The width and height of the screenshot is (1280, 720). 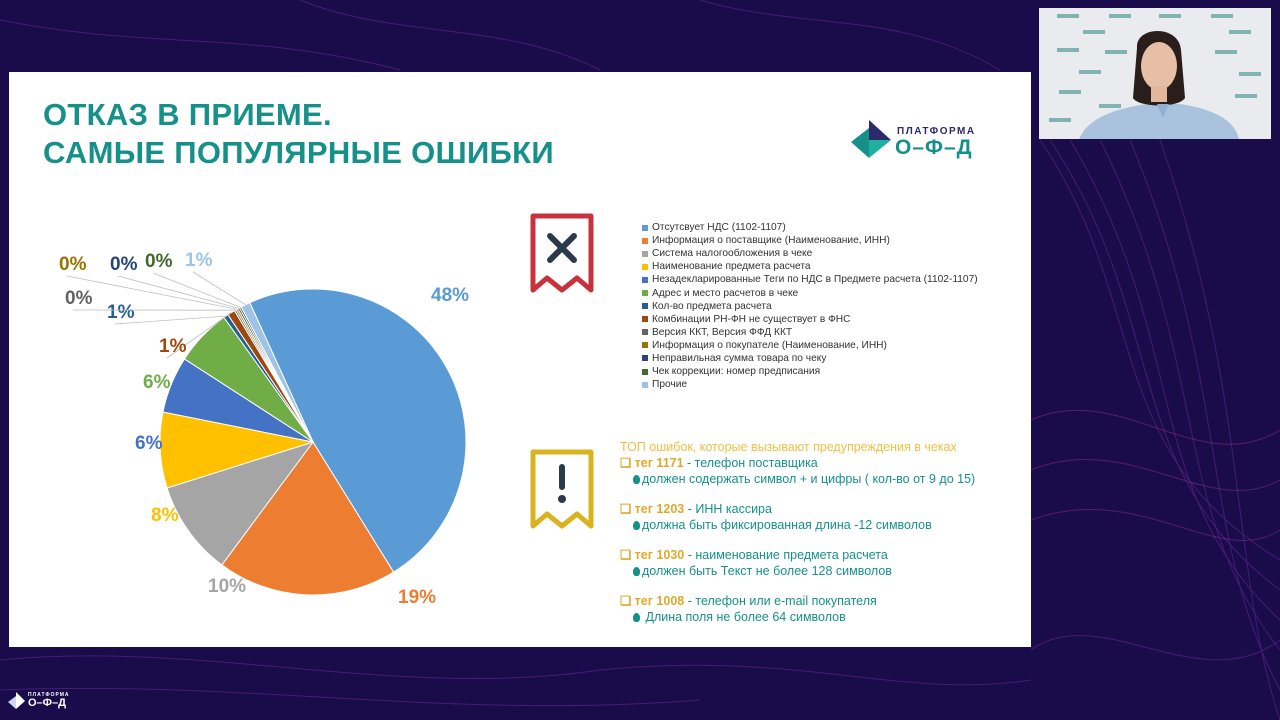 I want to click on warning-tag: ❑ тег 1030, so click(x=652, y=555).